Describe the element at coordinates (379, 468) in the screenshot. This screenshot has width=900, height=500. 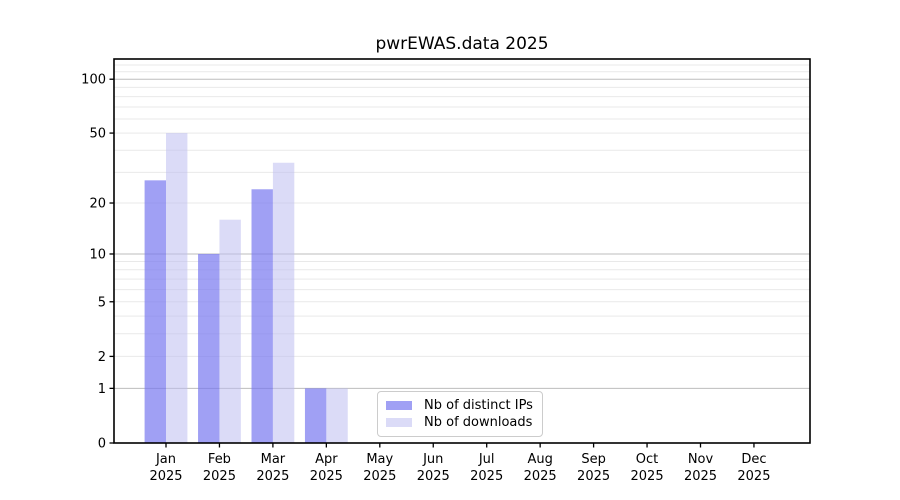
I see `x-tick-label: May 2025` at that location.